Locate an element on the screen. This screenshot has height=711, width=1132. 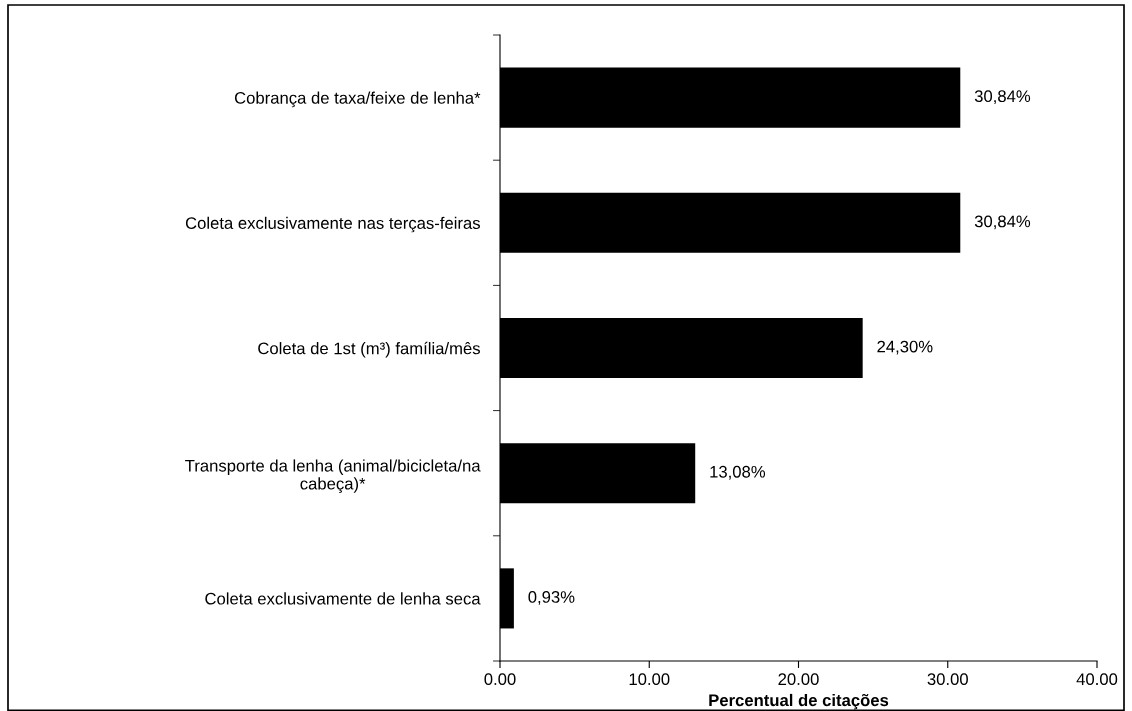
y-tick-label: Coleta exclusivamente de lenha seca is located at coordinates (343, 598).